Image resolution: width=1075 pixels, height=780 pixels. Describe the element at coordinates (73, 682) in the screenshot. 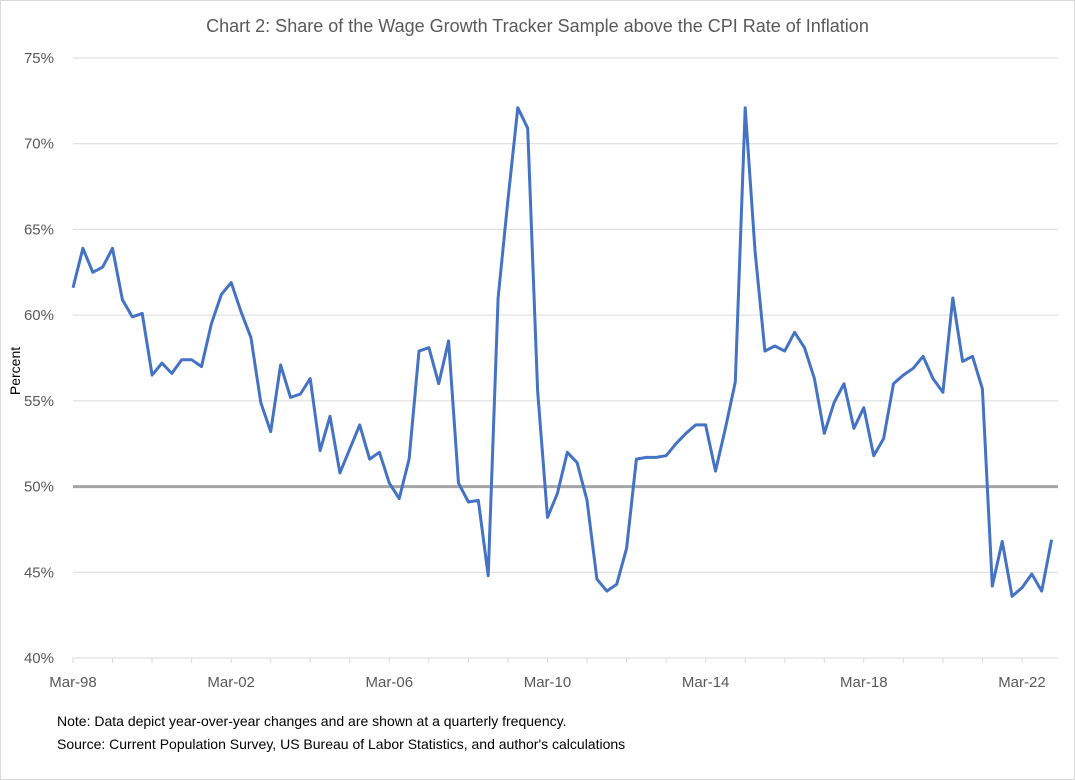

I see `x-tick-label: Mar-98` at that location.